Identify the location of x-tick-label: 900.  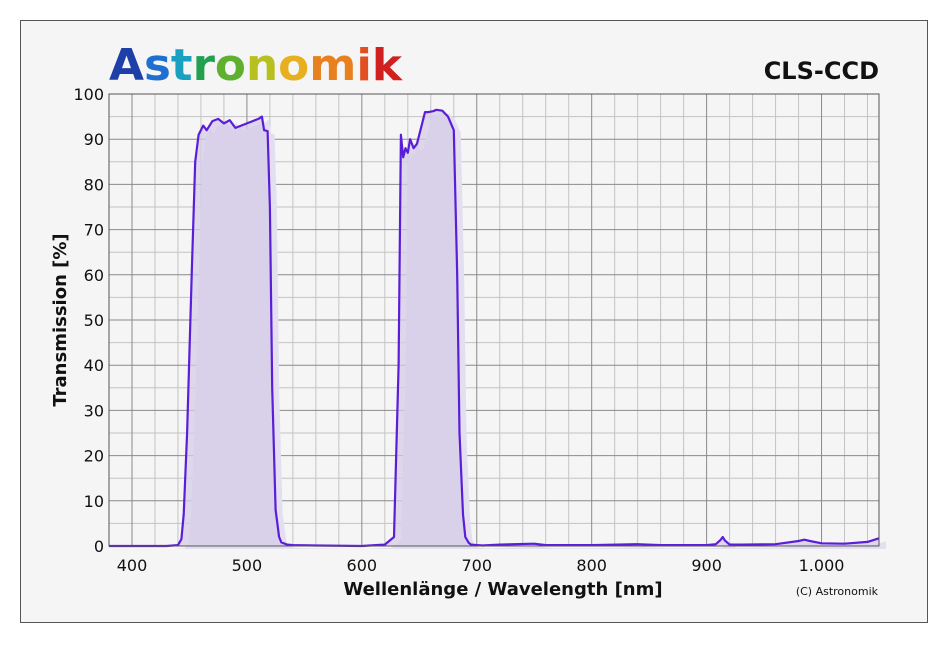
(706, 565).